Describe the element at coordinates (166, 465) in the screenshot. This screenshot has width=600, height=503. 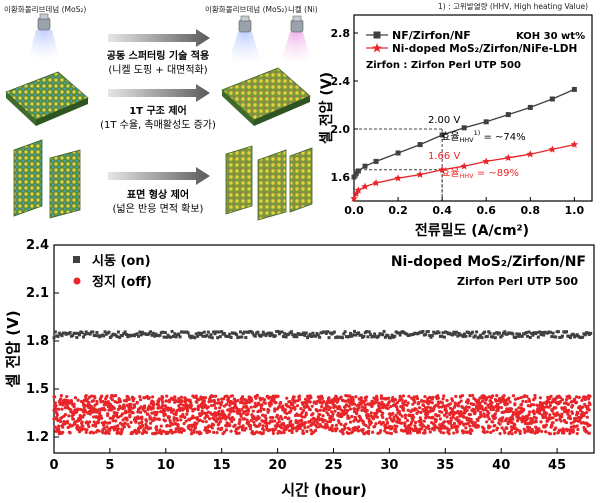
I see `x-tick-label: 10` at that location.